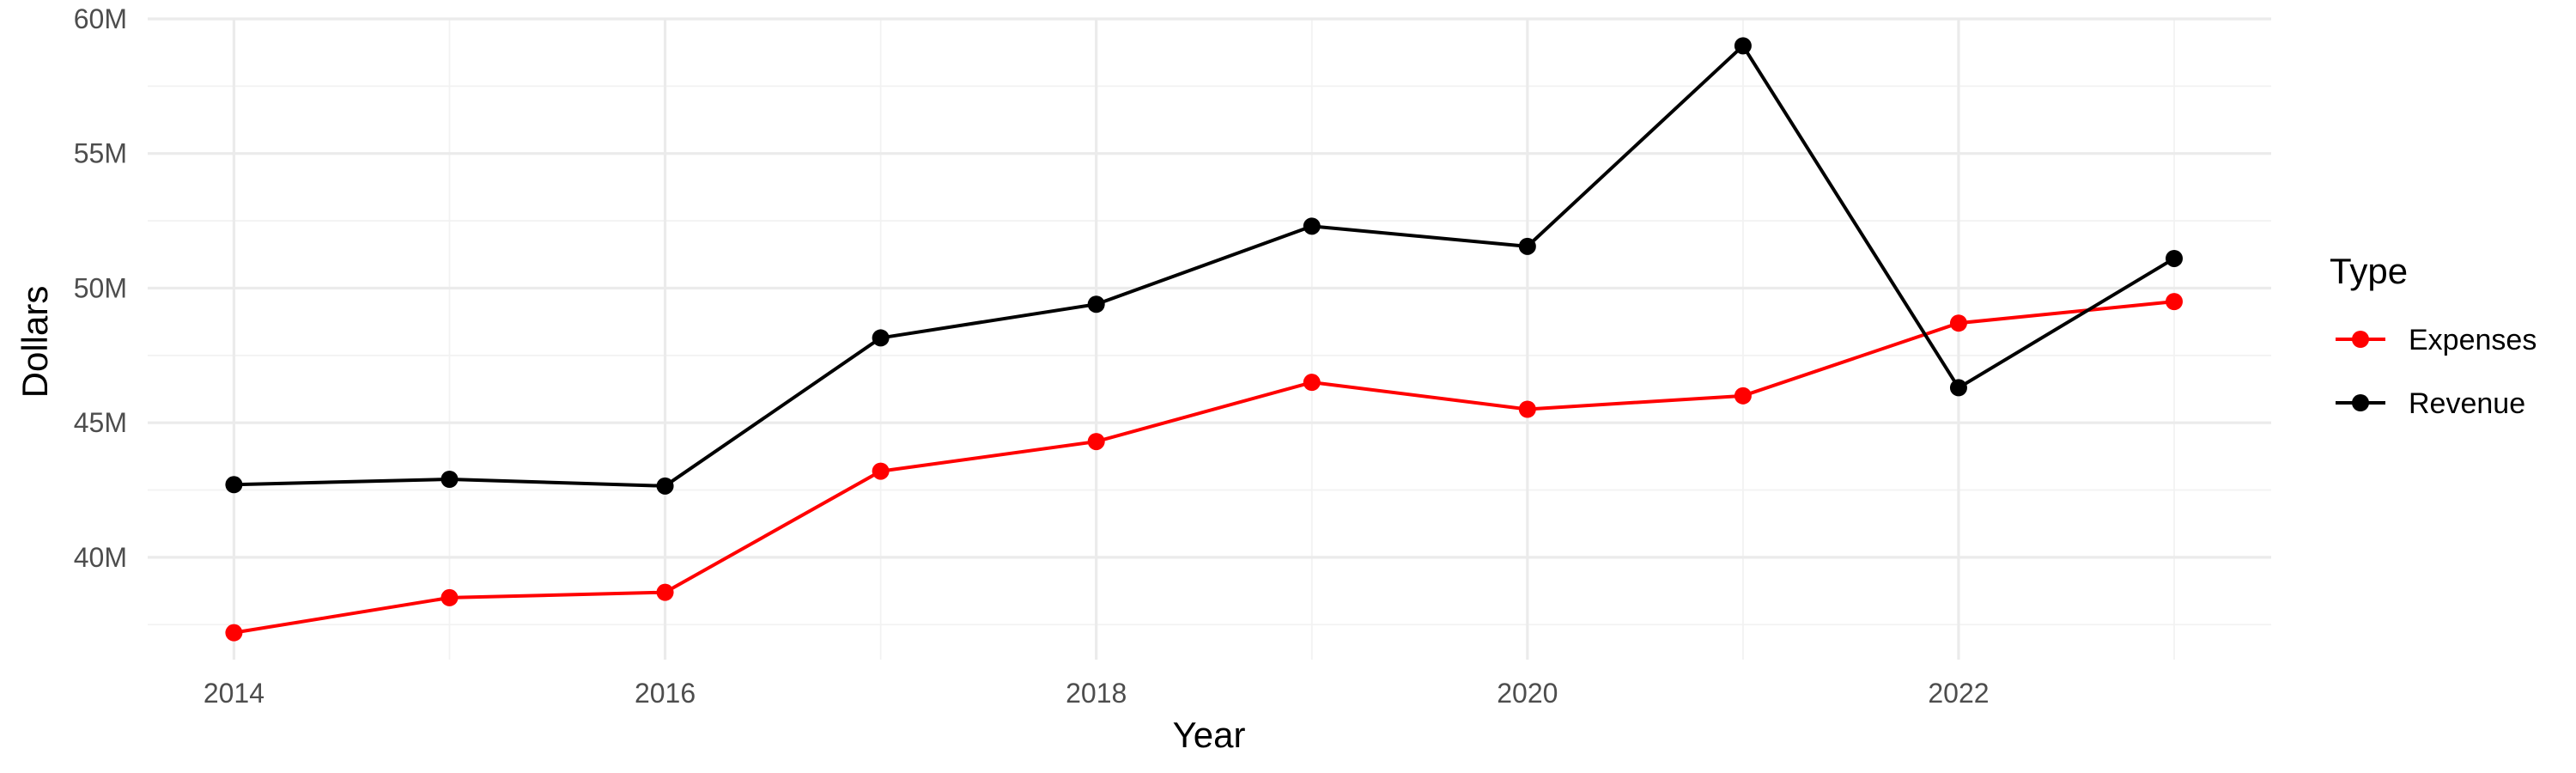 Image resolution: width=2576 pixels, height=773 pixels. Describe the element at coordinates (2369, 271) in the screenshot. I see `legend-title: Type` at that location.